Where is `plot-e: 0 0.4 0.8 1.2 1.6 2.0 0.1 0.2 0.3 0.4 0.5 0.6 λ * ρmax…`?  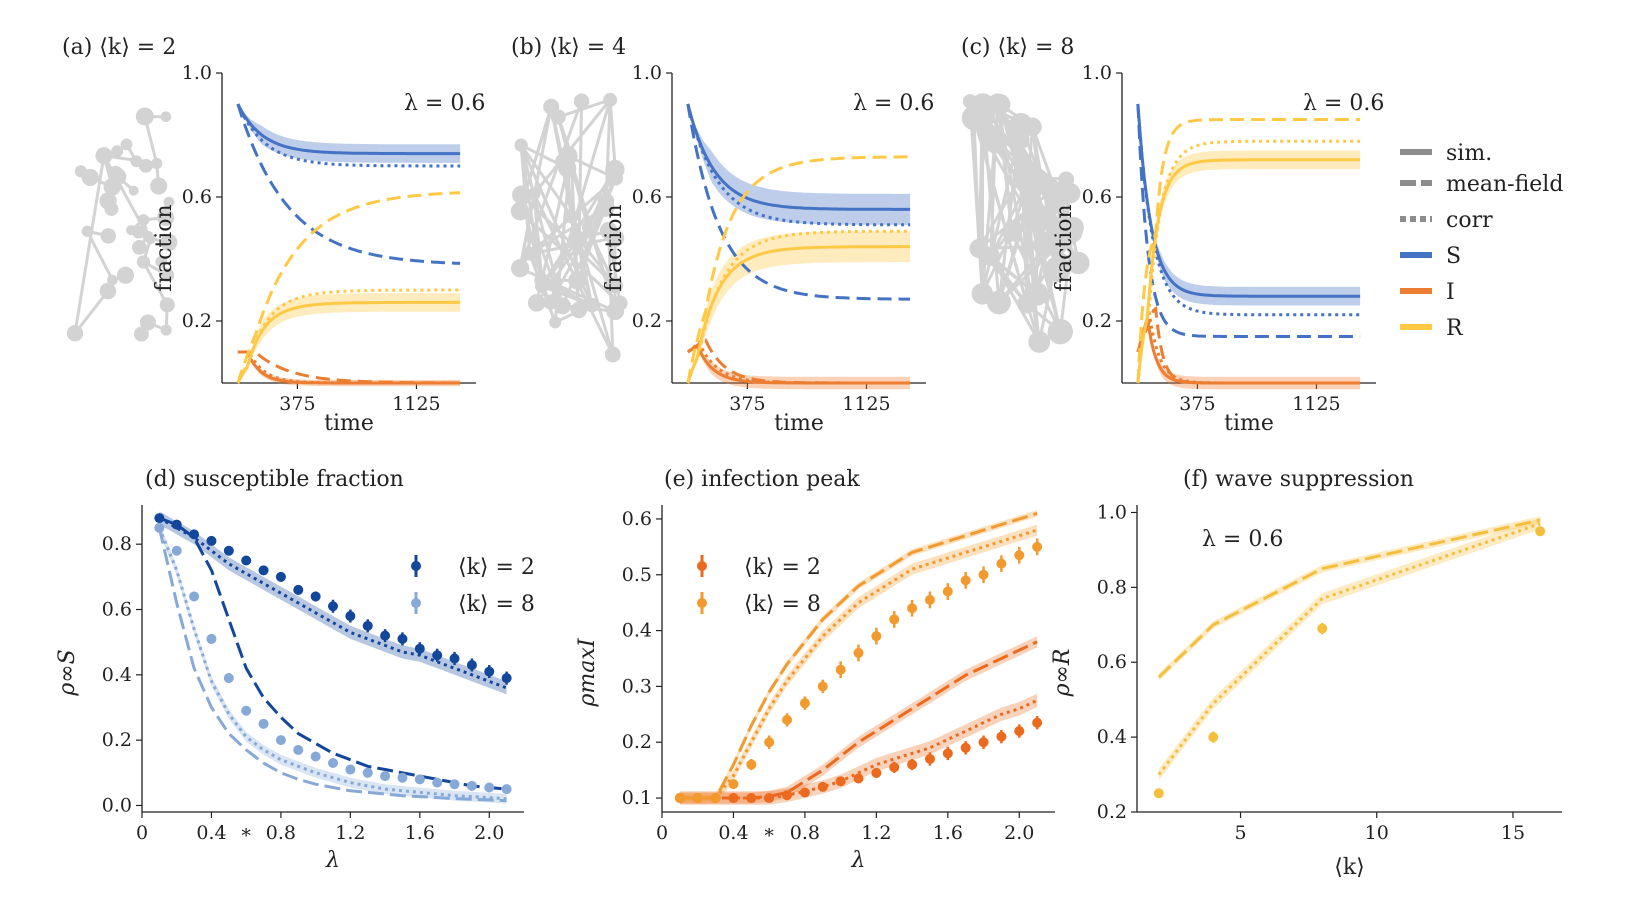 plot-e: 0 0.4 0.8 1.2 1.6 2.0 0.1 0.2 0.3 0.4 0.5 0.6 λ * ρmax… is located at coordinates (815, 689).